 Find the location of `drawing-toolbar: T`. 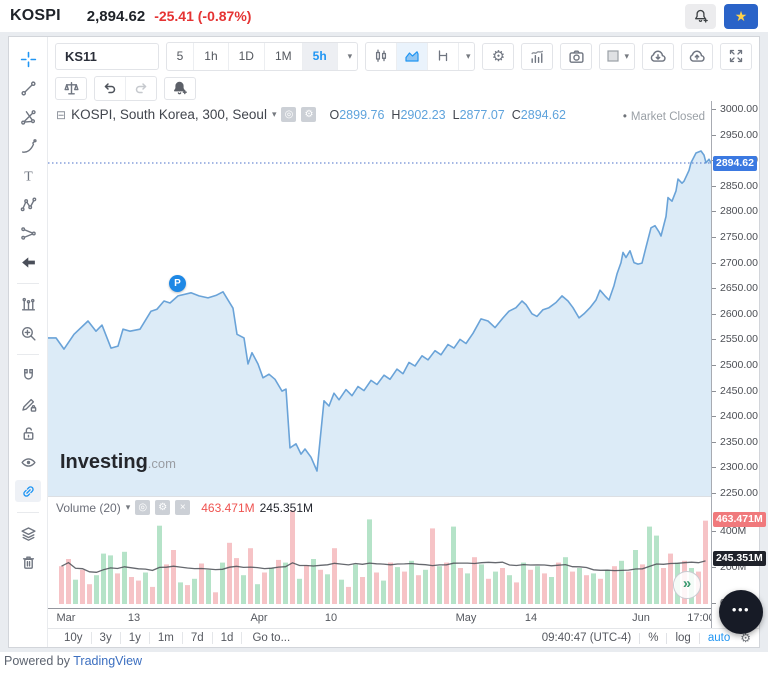

drawing-toolbar: T is located at coordinates (28, 342).